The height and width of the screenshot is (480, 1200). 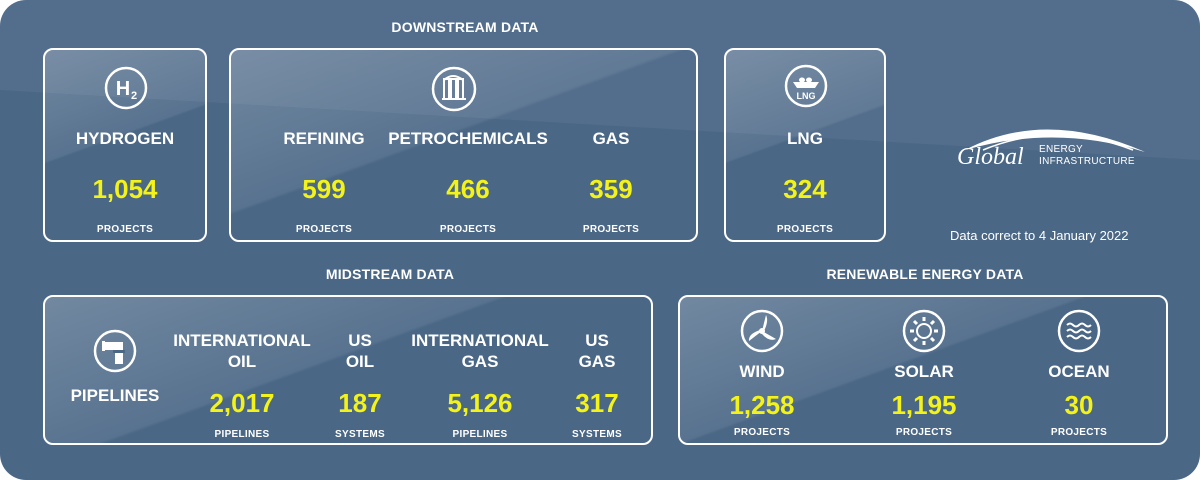 What do you see at coordinates (242, 403) in the screenshot?
I see `intl-oil-value: 2,017` at bounding box center [242, 403].